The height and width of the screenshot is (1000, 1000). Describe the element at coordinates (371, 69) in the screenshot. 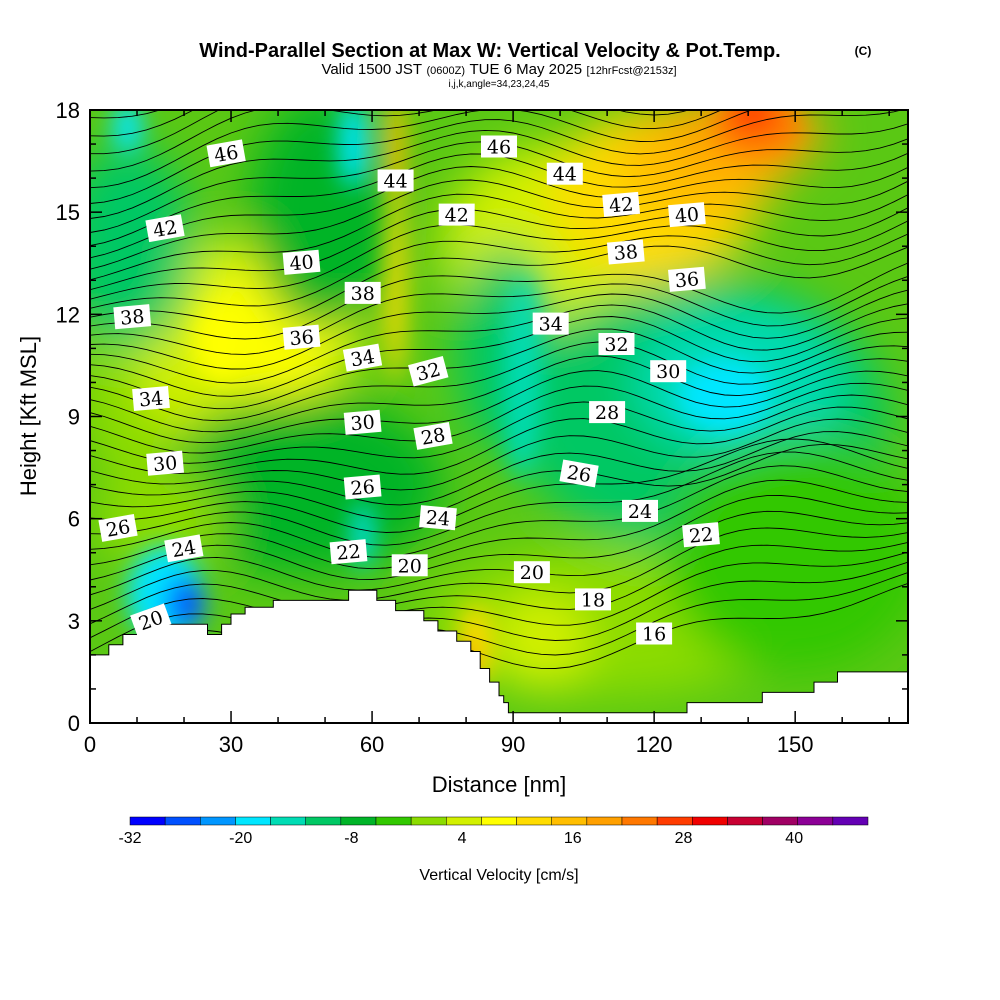

I see `valid-time-label: Valid 1500 JST` at that location.